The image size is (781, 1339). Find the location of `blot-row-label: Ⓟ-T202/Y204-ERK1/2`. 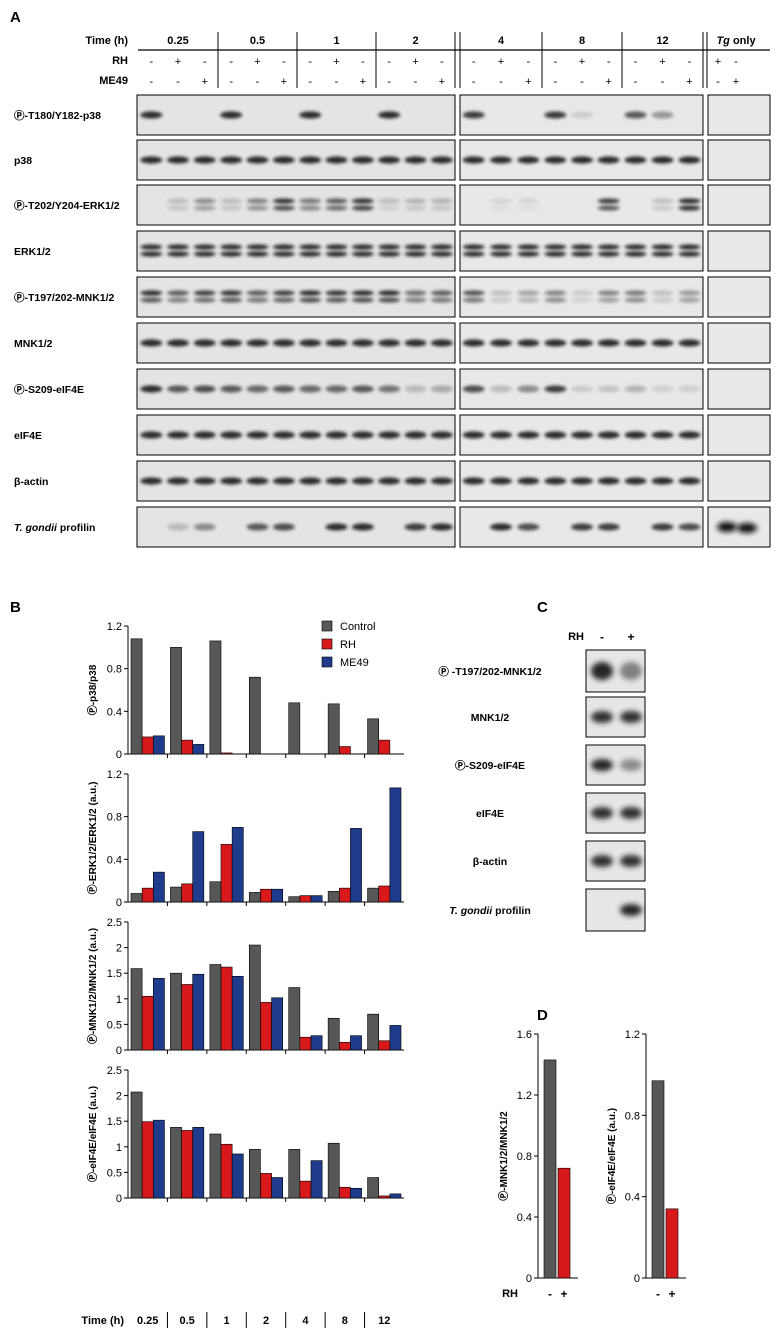

blot-row-label: Ⓟ-T202/Y204-ERK1/2 is located at coordinates (67, 205).